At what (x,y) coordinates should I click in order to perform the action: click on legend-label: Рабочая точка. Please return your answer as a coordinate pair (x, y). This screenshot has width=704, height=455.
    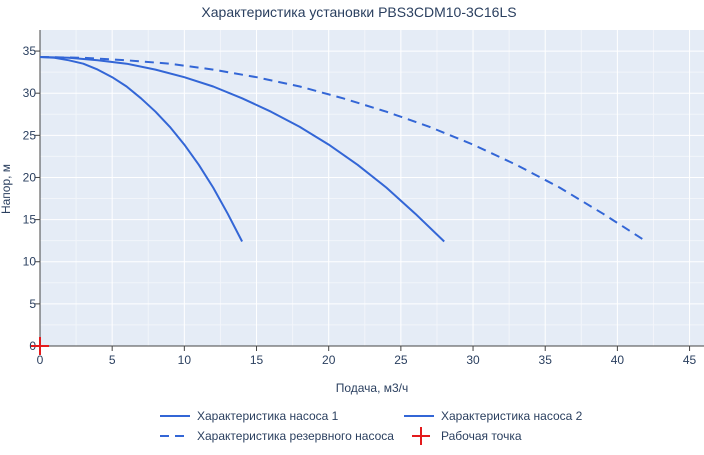
    Looking at the image, I should click on (481, 436).